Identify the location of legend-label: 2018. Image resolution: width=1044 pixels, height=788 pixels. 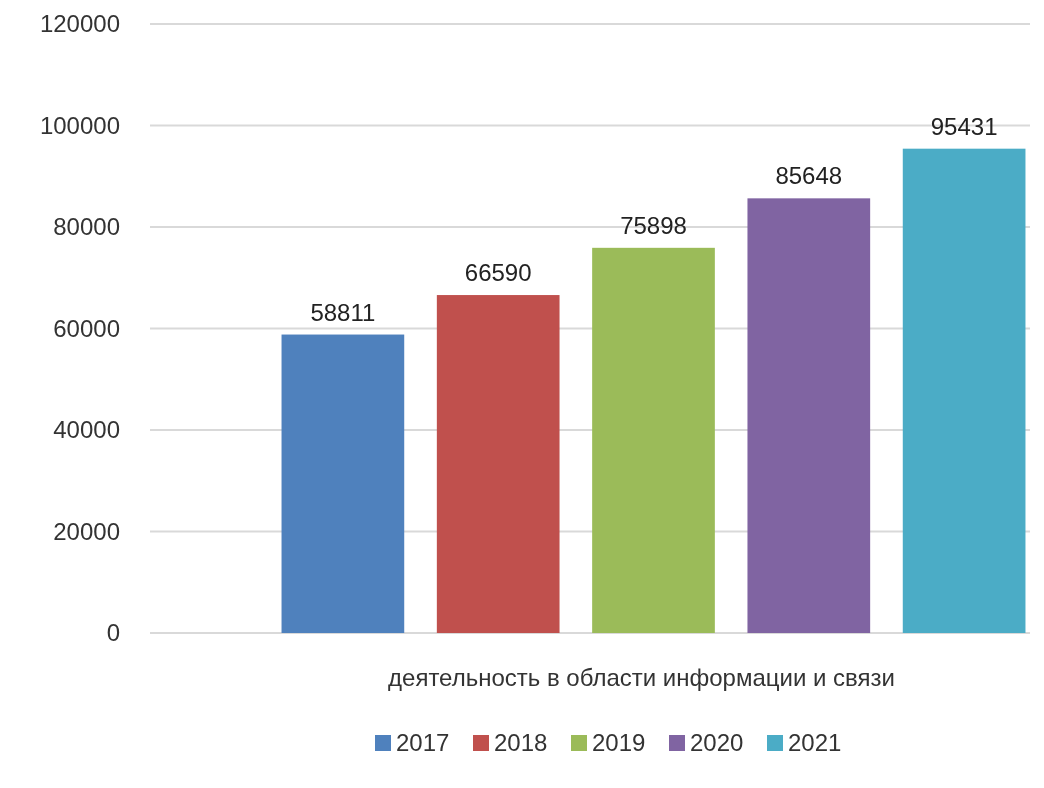
(521, 743).